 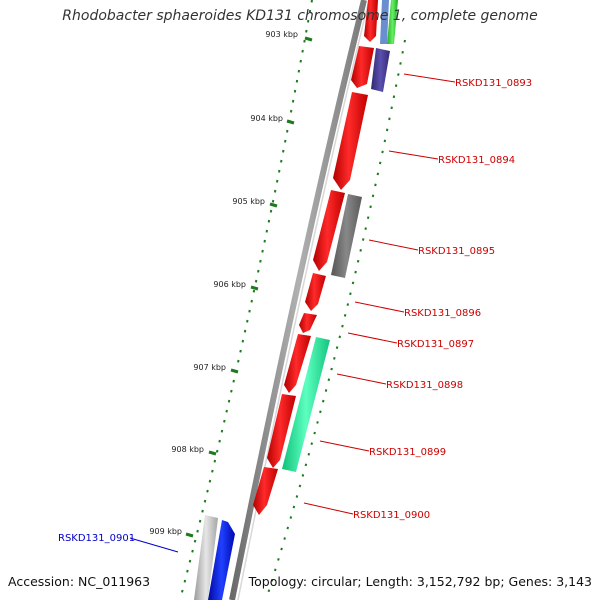 What do you see at coordinates (281, 34) in the screenshot?
I see `tick-label-903: 903 kbp` at bounding box center [281, 34].